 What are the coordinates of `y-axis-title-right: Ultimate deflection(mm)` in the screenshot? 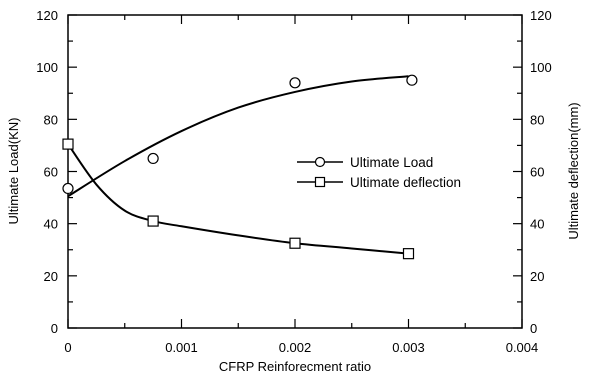 It's located at (573, 170).